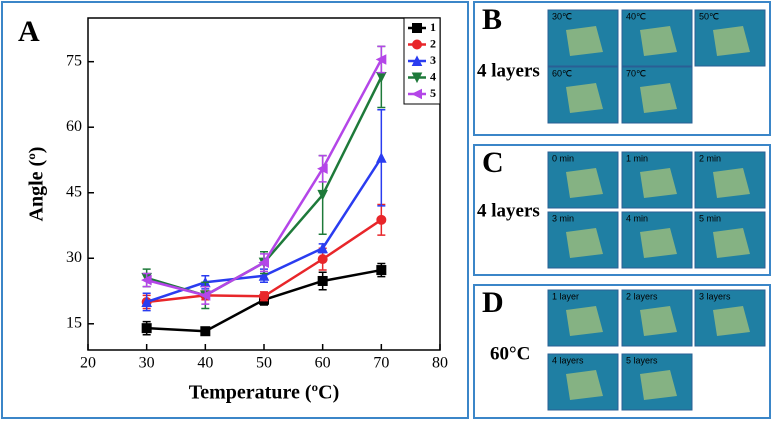 Image resolution: width=774 pixels, height=430 pixels. What do you see at coordinates (74, 126) in the screenshot?
I see `y-tick-label: 60` at bounding box center [74, 126].